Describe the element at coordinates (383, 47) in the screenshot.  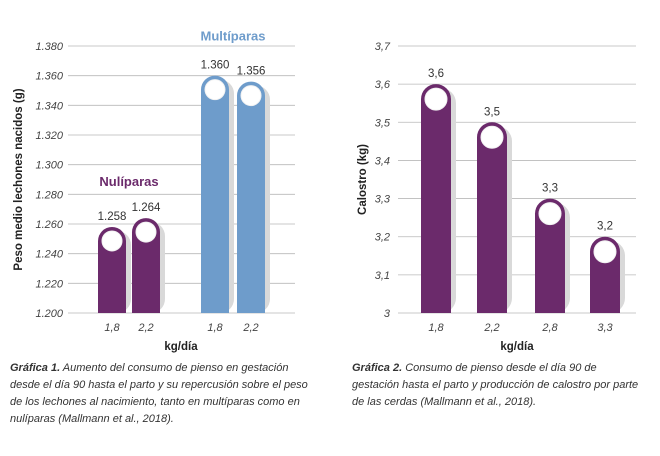
I see `chart2-ytick-label: 3,7` at that location.